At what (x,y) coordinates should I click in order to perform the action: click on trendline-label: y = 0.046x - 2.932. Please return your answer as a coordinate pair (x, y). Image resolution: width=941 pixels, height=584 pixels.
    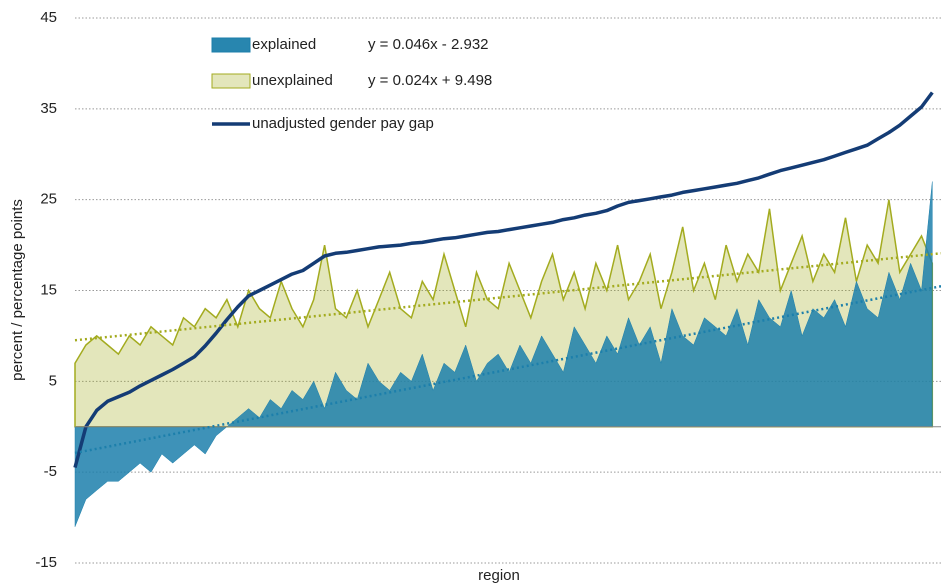
    Looking at the image, I should click on (428, 44).